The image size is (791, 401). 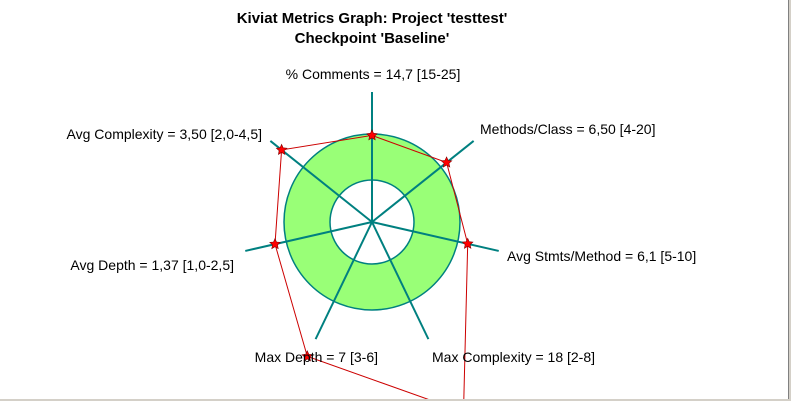 What do you see at coordinates (513, 357) in the screenshot?
I see `axis-label-max-complexity: Max Complexity = 18 [2-8]` at bounding box center [513, 357].